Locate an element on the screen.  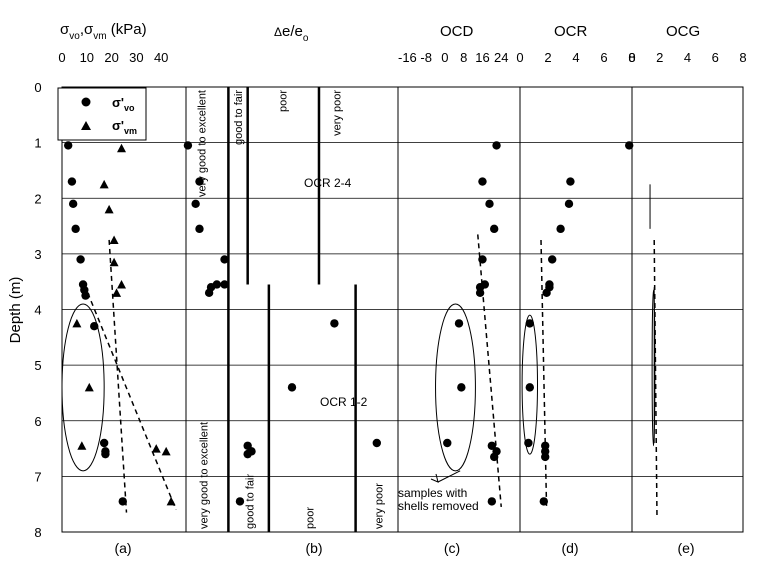
x-tick-label-e: 6 is located at coordinates (715, 57).